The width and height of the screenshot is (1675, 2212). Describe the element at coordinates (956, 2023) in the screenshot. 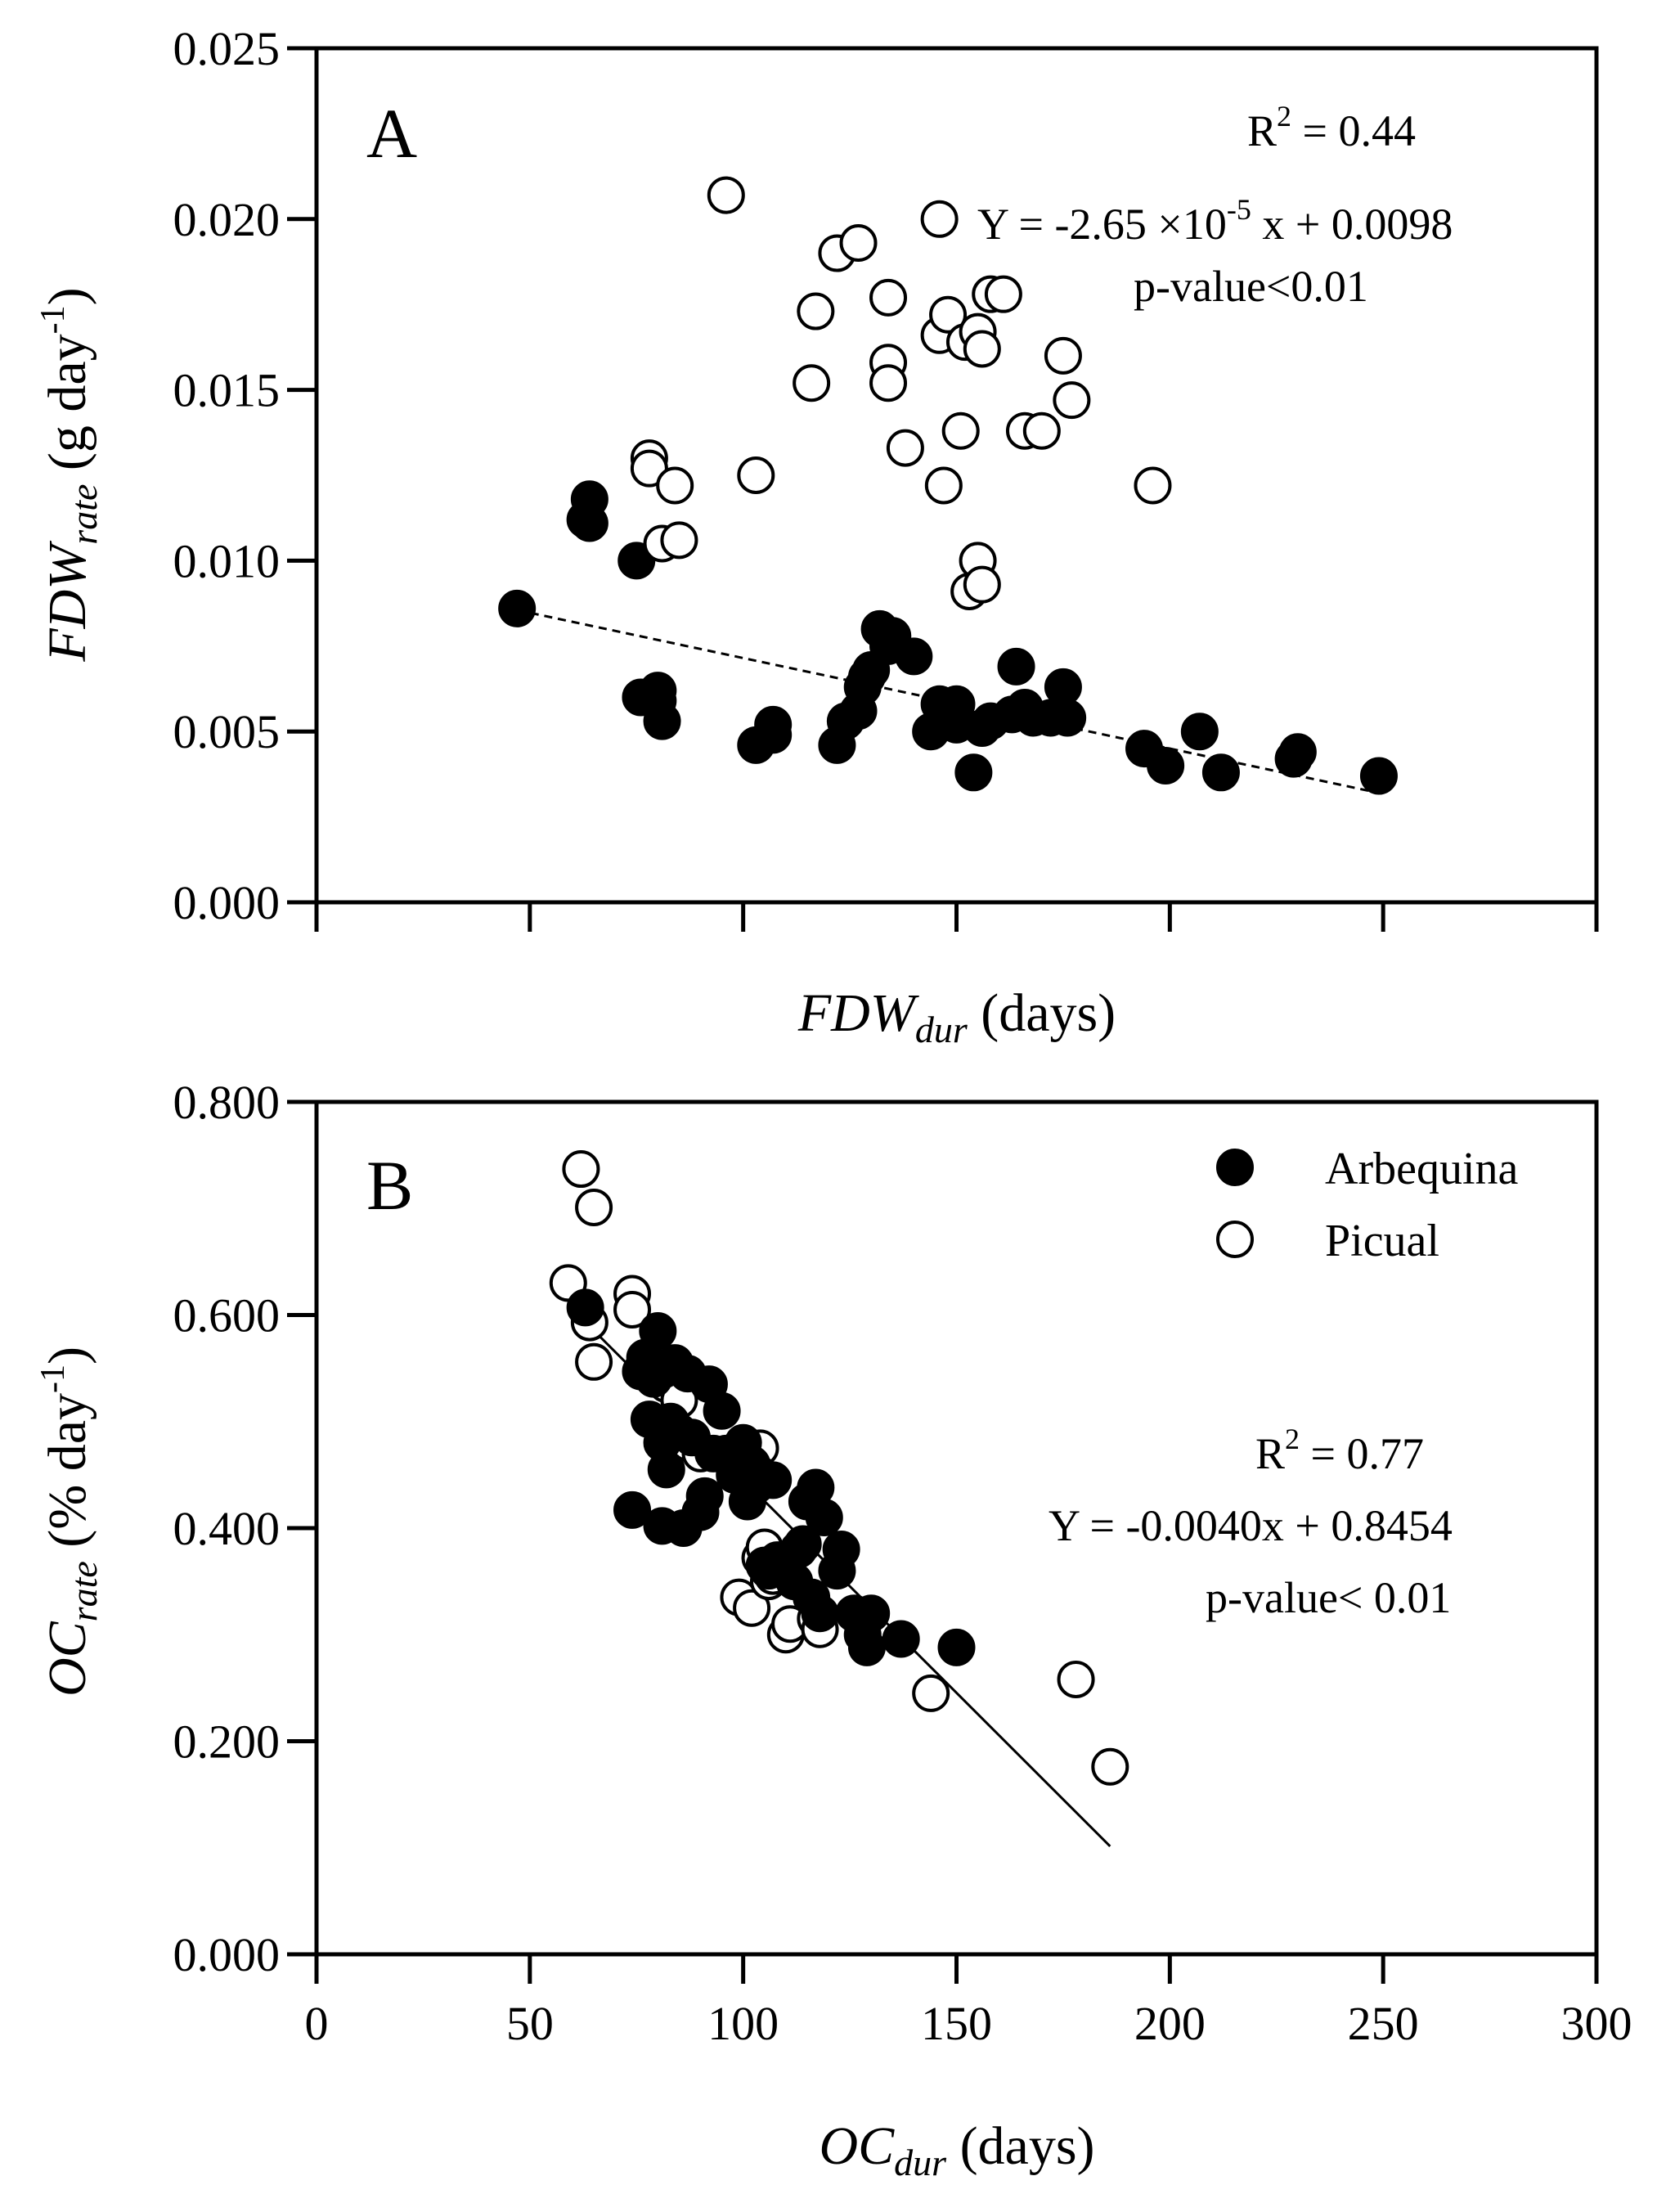

I see `panel-b-x-tick-label: 150` at that location.